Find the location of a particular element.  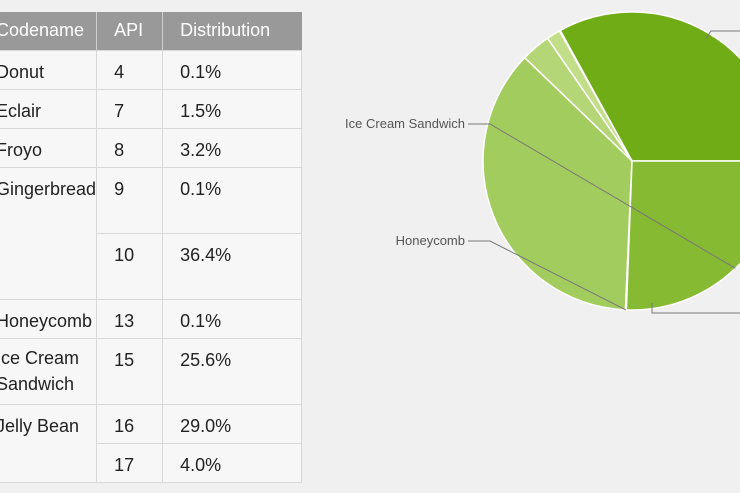

api-cell: 10 is located at coordinates (130, 266).